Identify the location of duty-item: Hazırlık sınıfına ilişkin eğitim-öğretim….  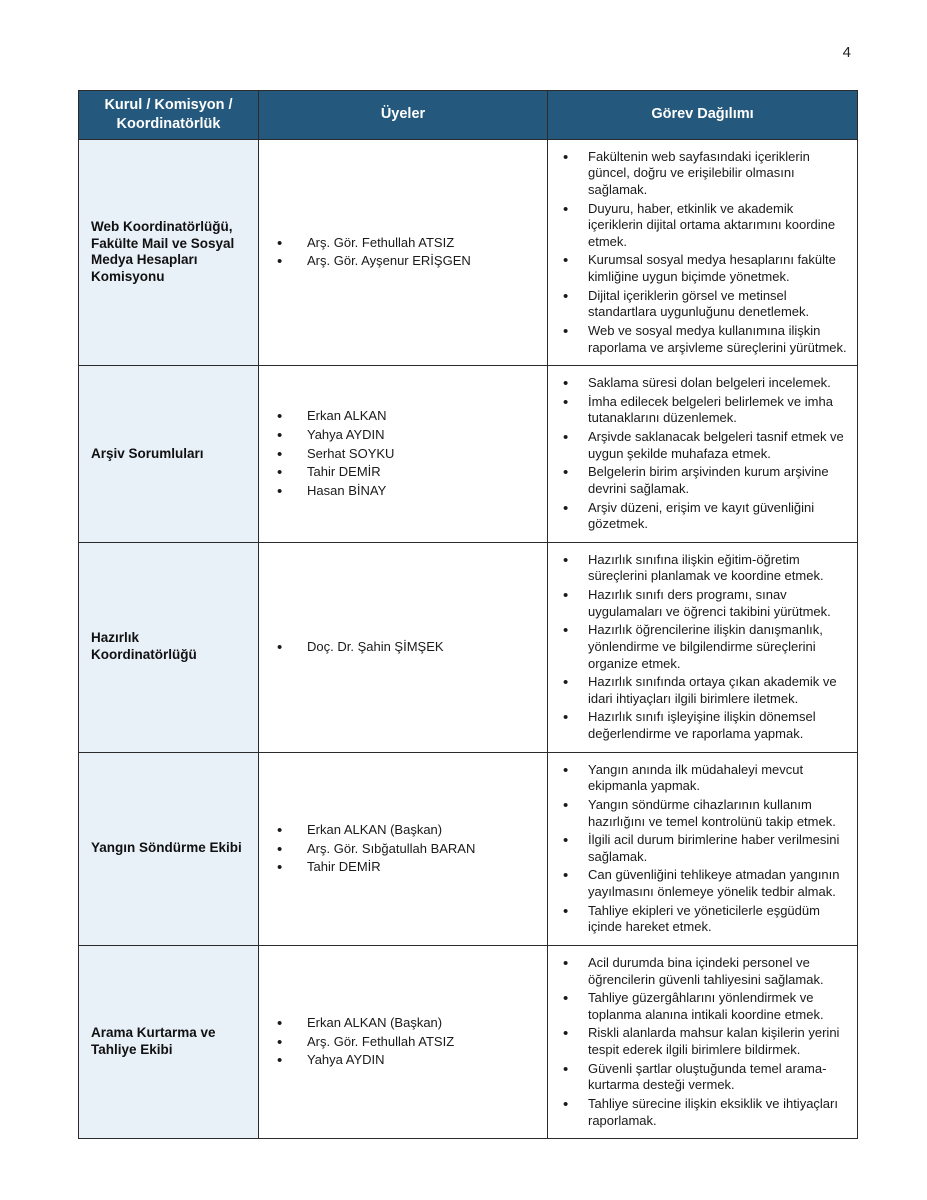
(702, 568).